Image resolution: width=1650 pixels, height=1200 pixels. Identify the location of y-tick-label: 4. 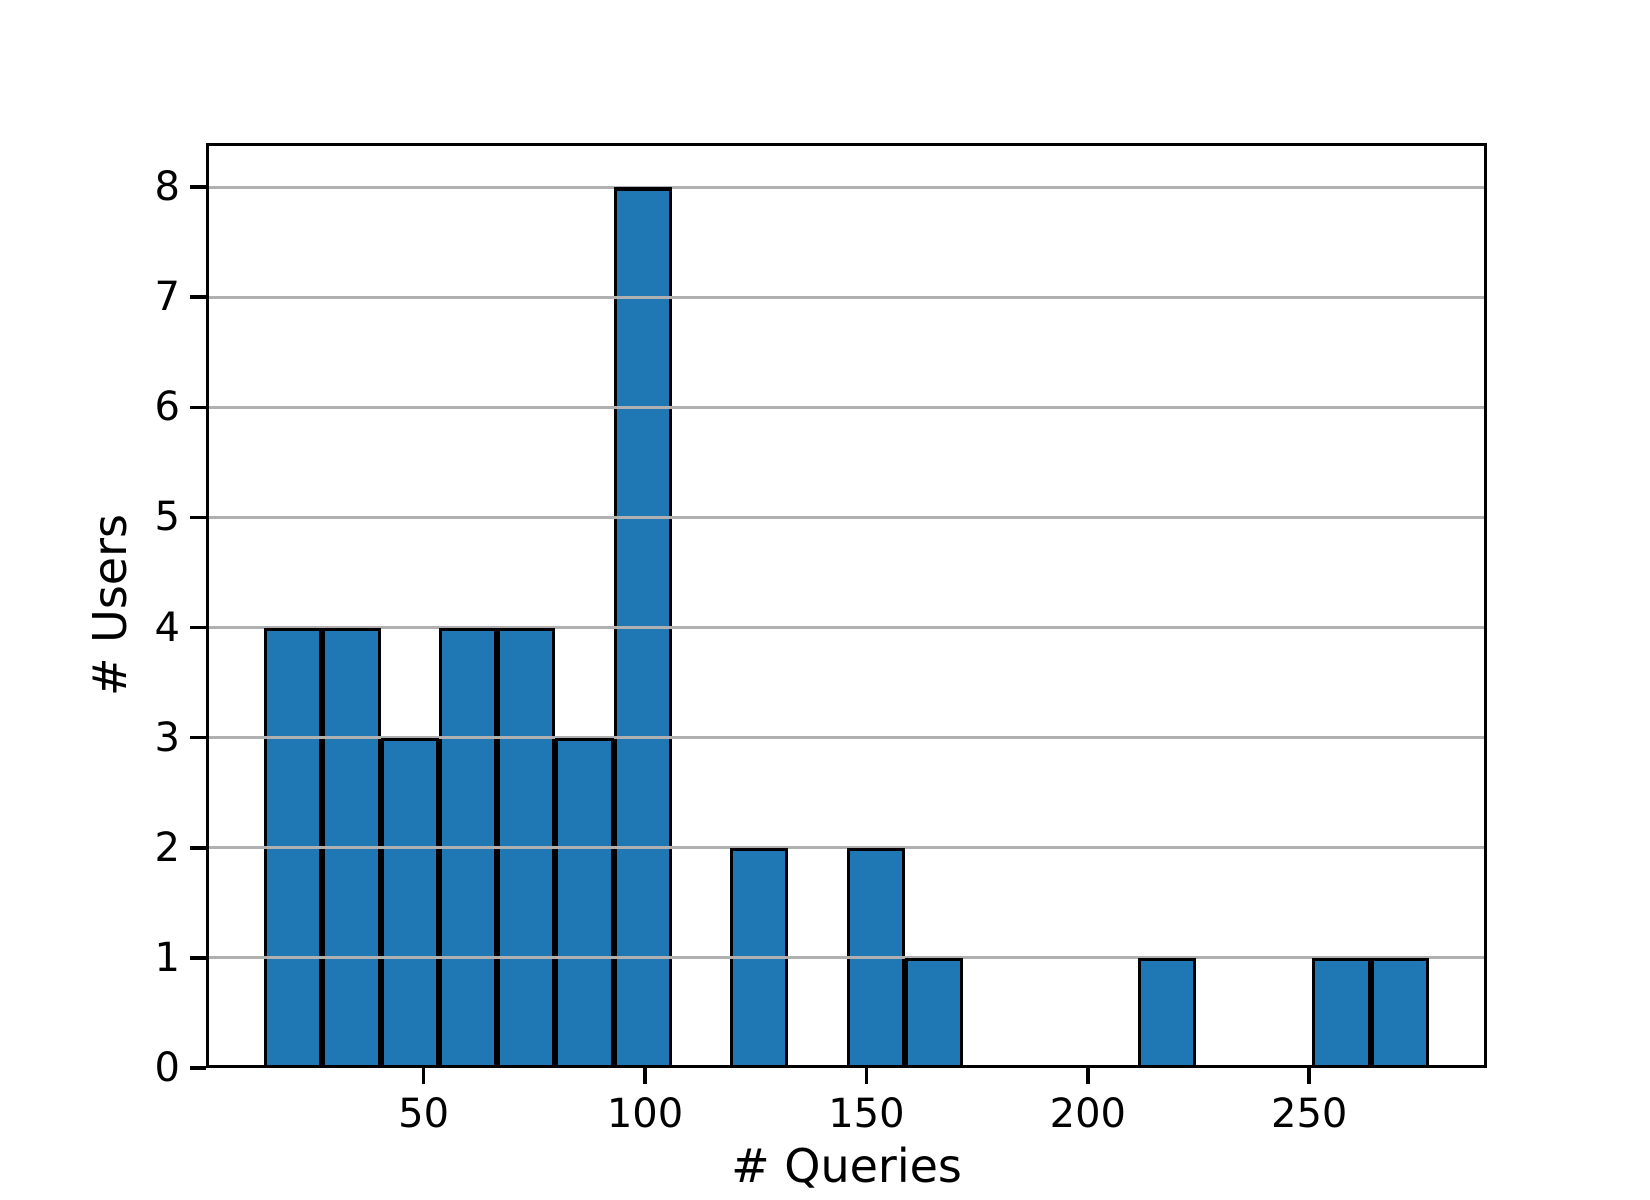
(167, 627).